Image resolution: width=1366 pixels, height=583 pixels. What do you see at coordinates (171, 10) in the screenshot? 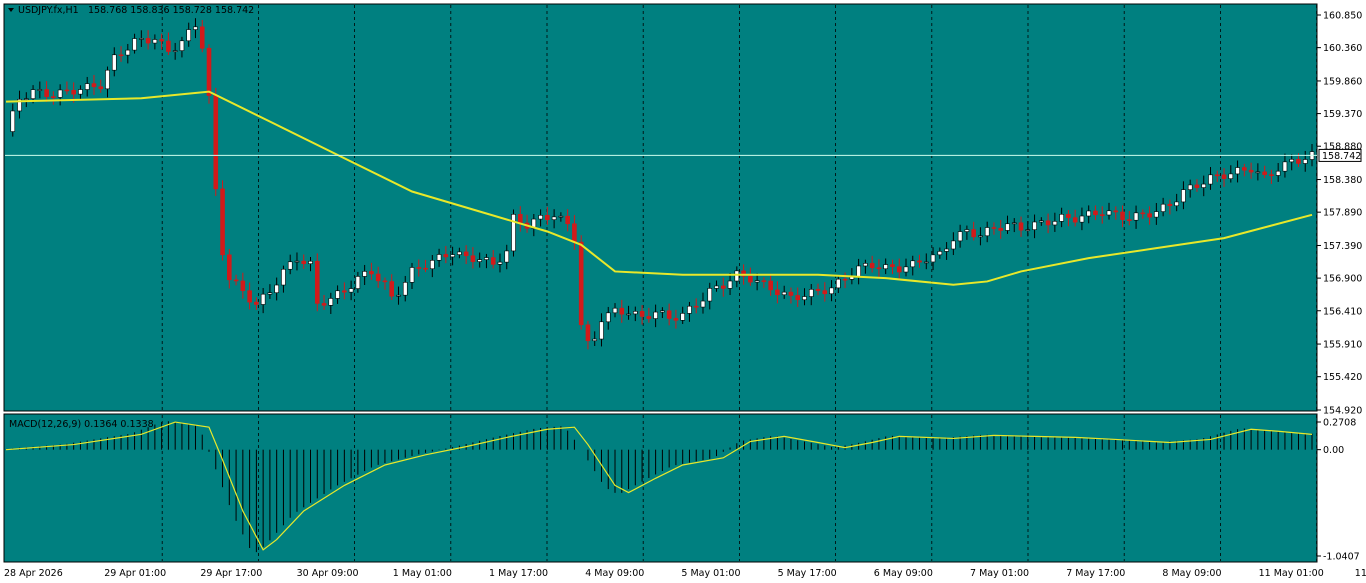
I see `ohlc-values: 158.768 158.836 158.728 158.742` at bounding box center [171, 10].